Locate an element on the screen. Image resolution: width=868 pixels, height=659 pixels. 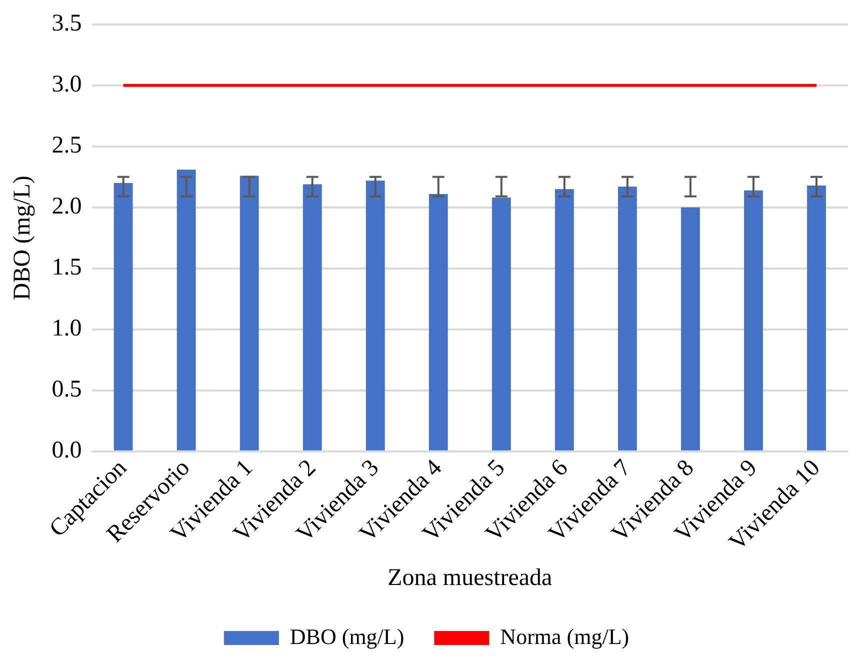
y-tick-label: 3.0 is located at coordinates (67, 85).